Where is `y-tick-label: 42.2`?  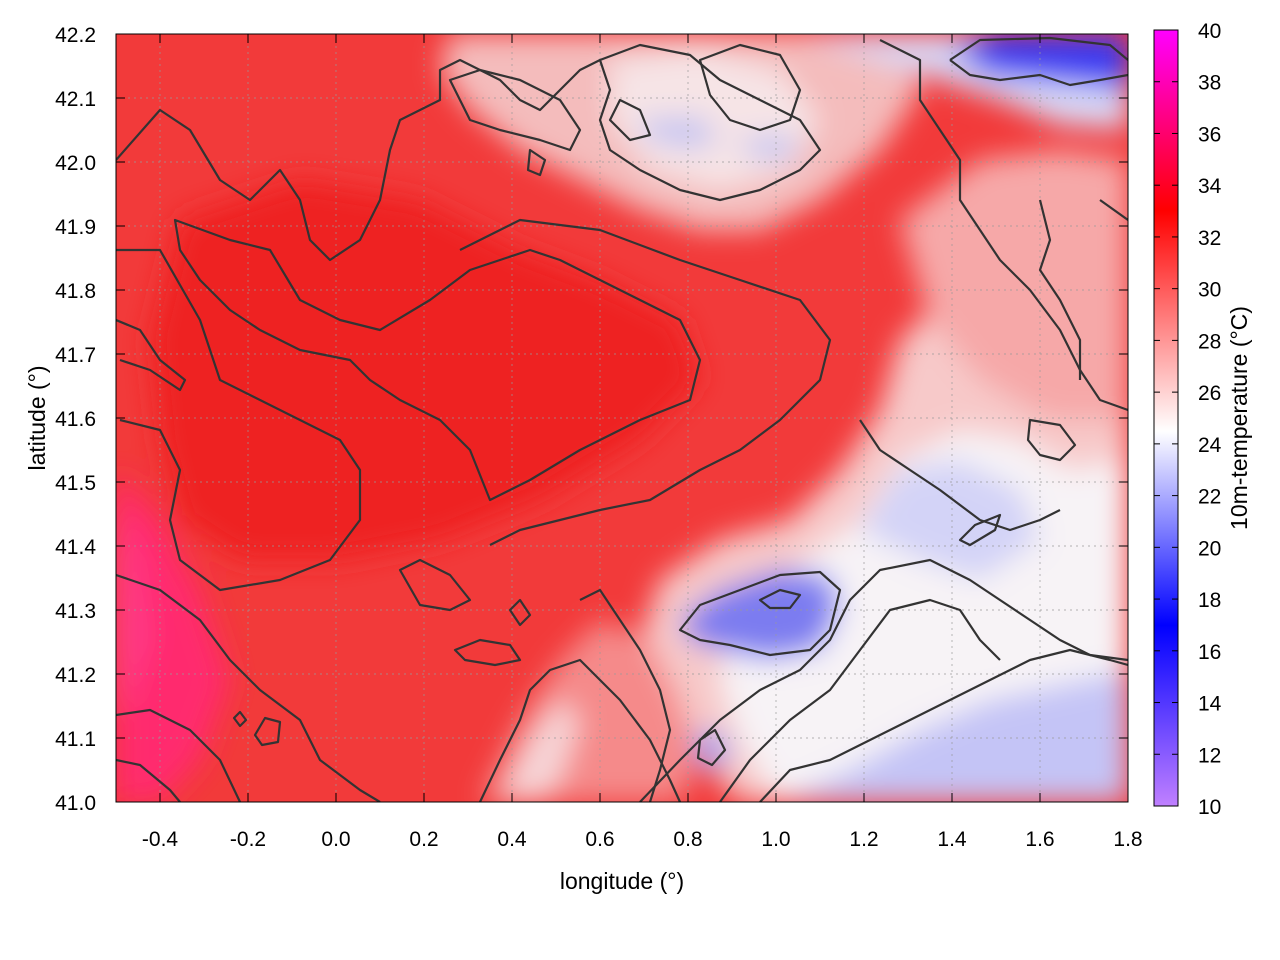 y-tick-label: 42.2 is located at coordinates (75, 35).